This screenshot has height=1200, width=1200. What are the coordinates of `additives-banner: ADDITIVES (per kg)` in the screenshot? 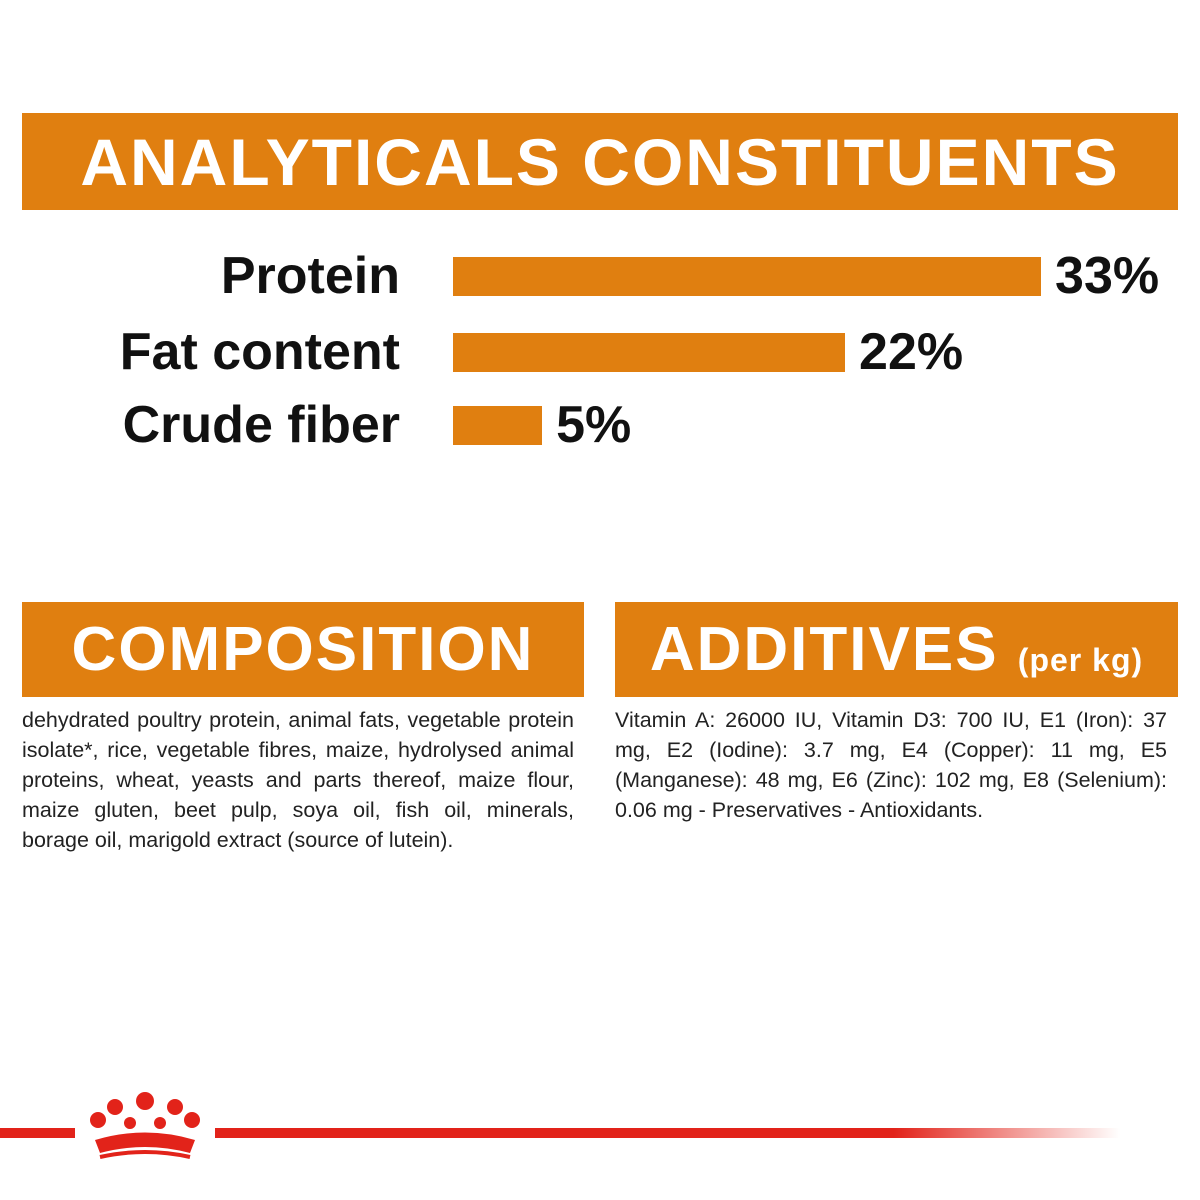 It's located at (896, 649).